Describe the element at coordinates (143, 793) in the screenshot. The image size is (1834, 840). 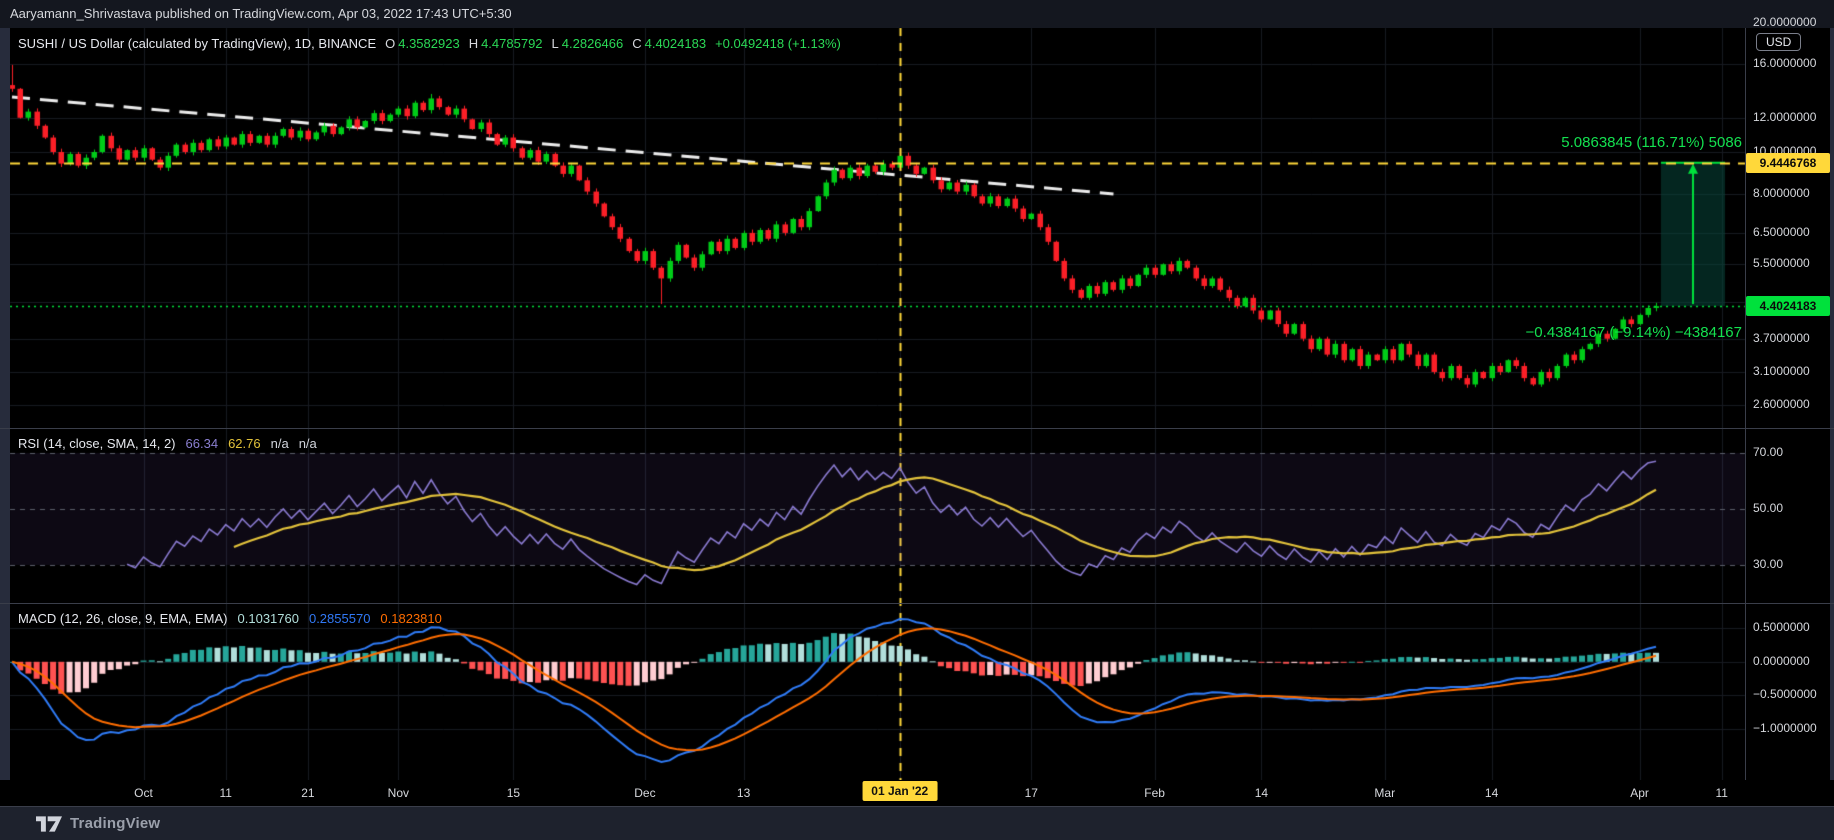
I see `time-axis-label: Oct` at that location.